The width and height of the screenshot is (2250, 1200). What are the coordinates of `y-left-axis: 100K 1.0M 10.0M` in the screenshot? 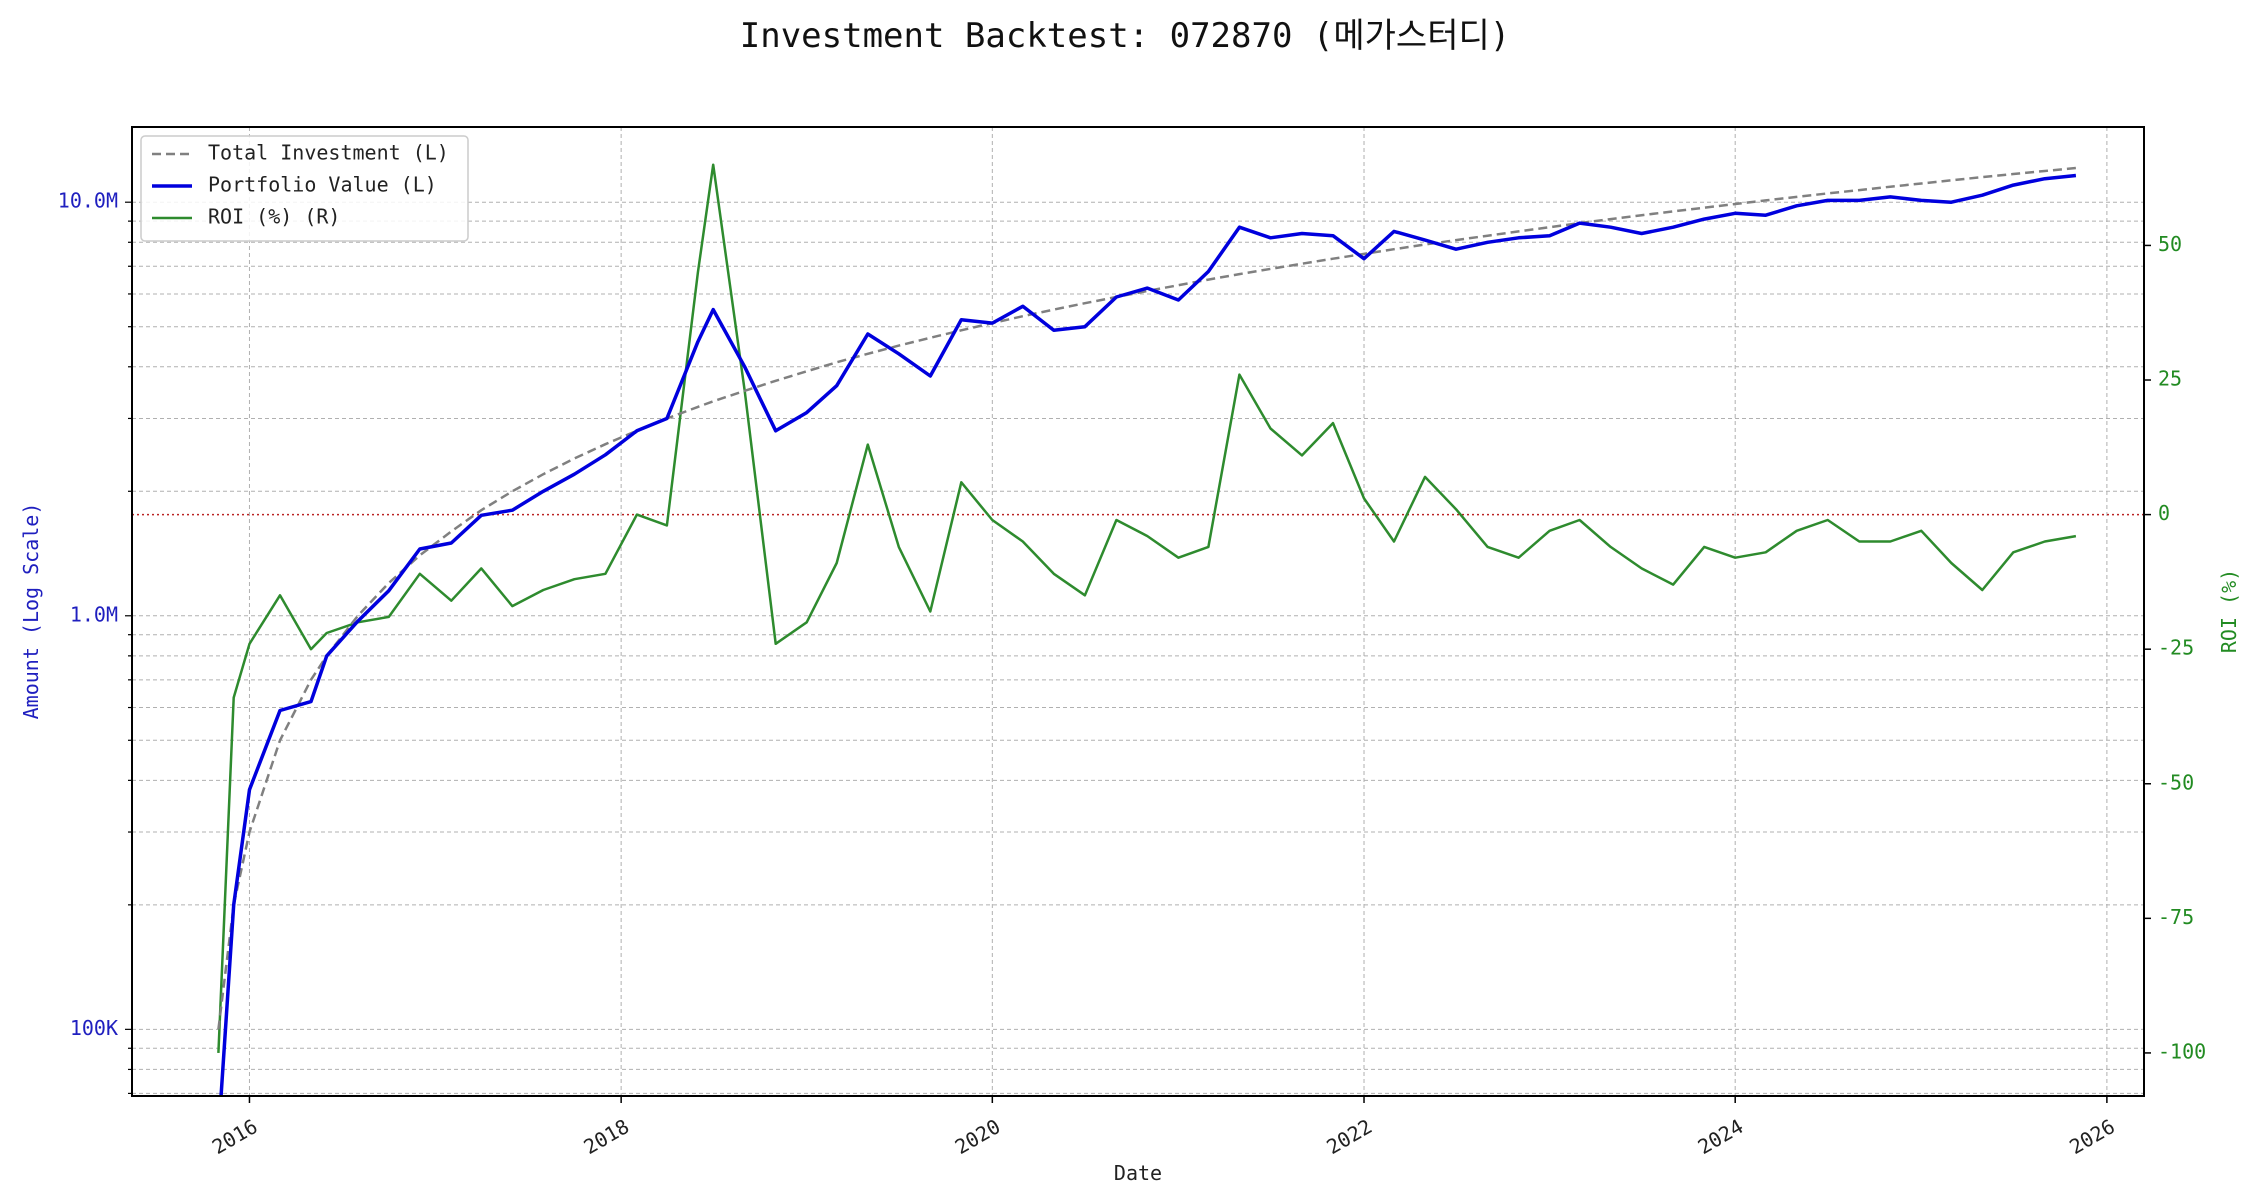 It's located at (95, 642).